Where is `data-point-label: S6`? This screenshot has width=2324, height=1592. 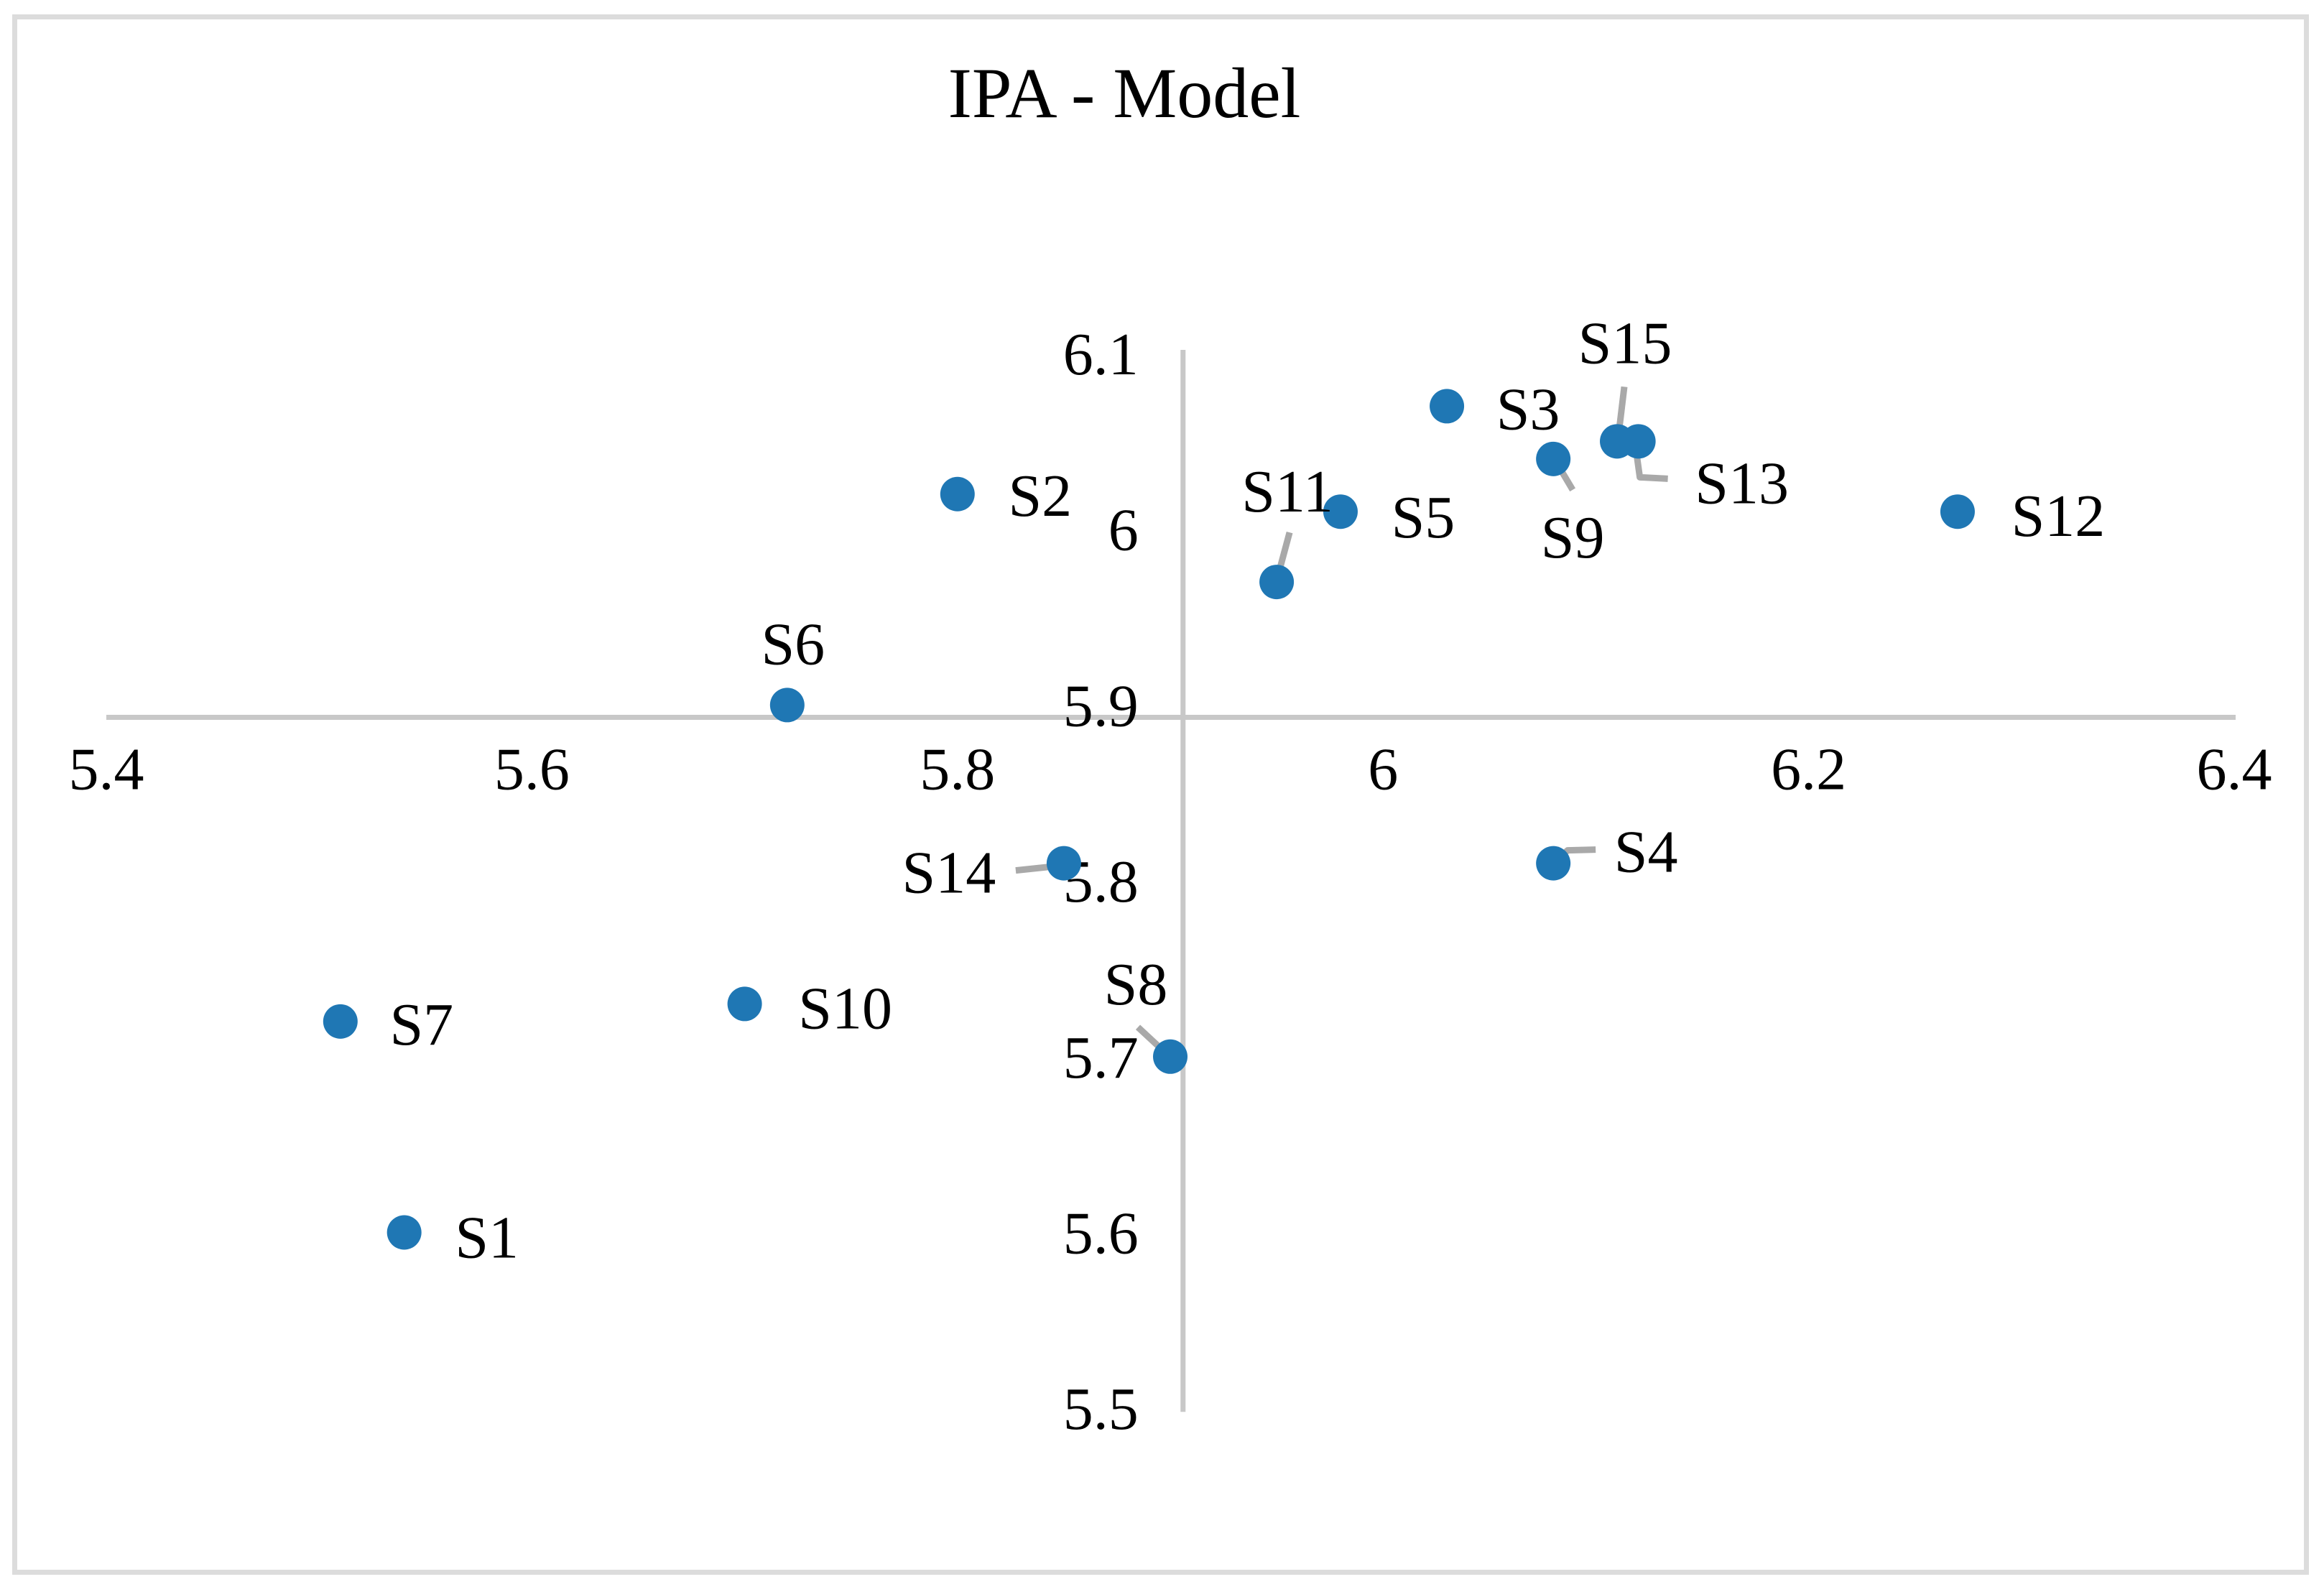
data-point-label: S6 is located at coordinates (793, 644).